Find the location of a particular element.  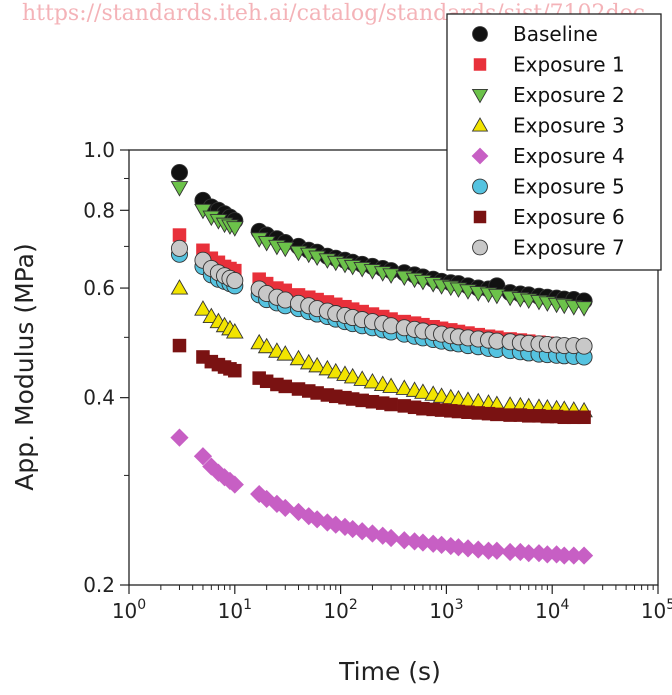

y-tick-label: 0.2 is located at coordinates (99, 585).